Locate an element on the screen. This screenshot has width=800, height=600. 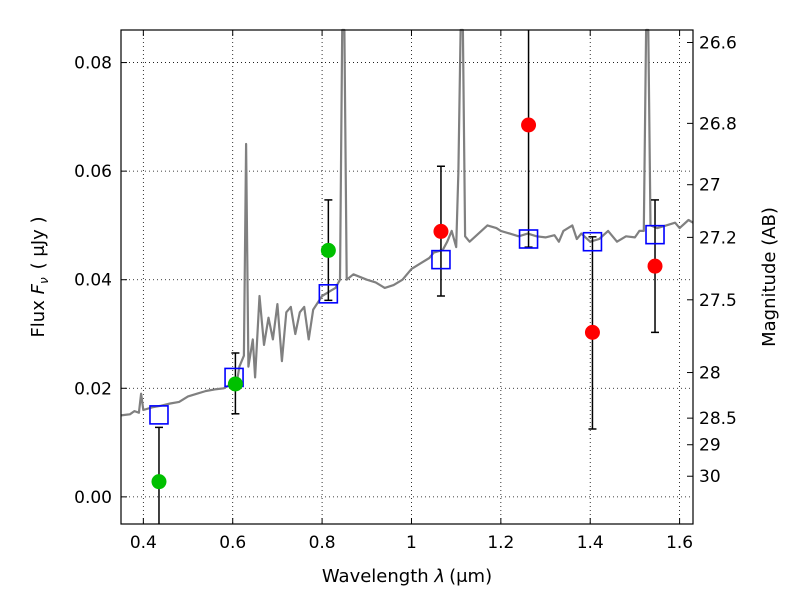
y2-tick-labels: 26.6 26.8 27 27.2 27.5 28 28.5 29 30 is located at coordinates (718, 260).